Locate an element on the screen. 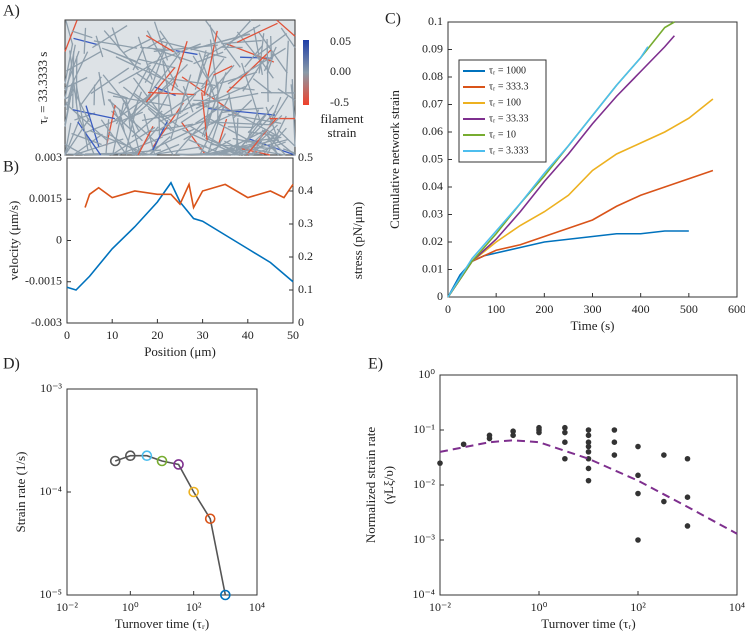  y-tick-label: 0.03 is located at coordinates (432, 213).